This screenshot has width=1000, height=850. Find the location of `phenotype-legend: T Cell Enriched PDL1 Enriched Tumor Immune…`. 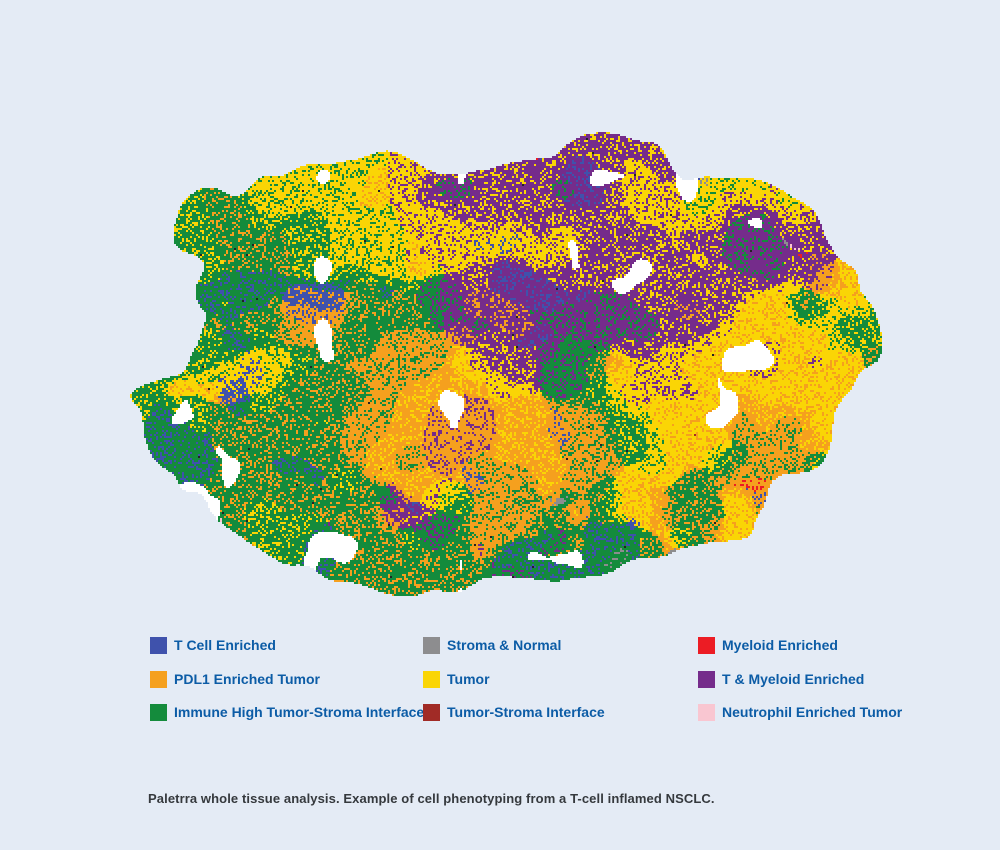

phenotype-legend: T Cell Enriched PDL1 Enriched Tumor Immune… is located at coordinates (554, 687).